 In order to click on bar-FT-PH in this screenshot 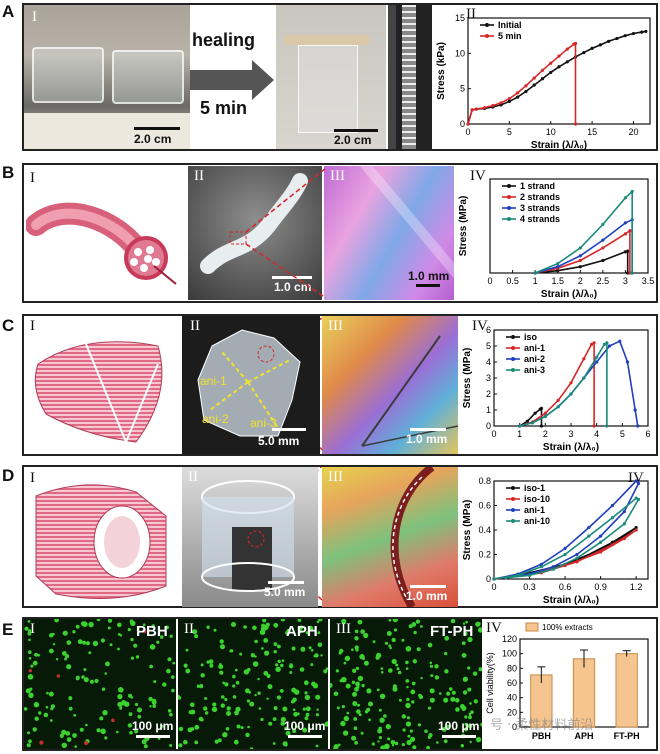, I will do `click(626, 690)`.